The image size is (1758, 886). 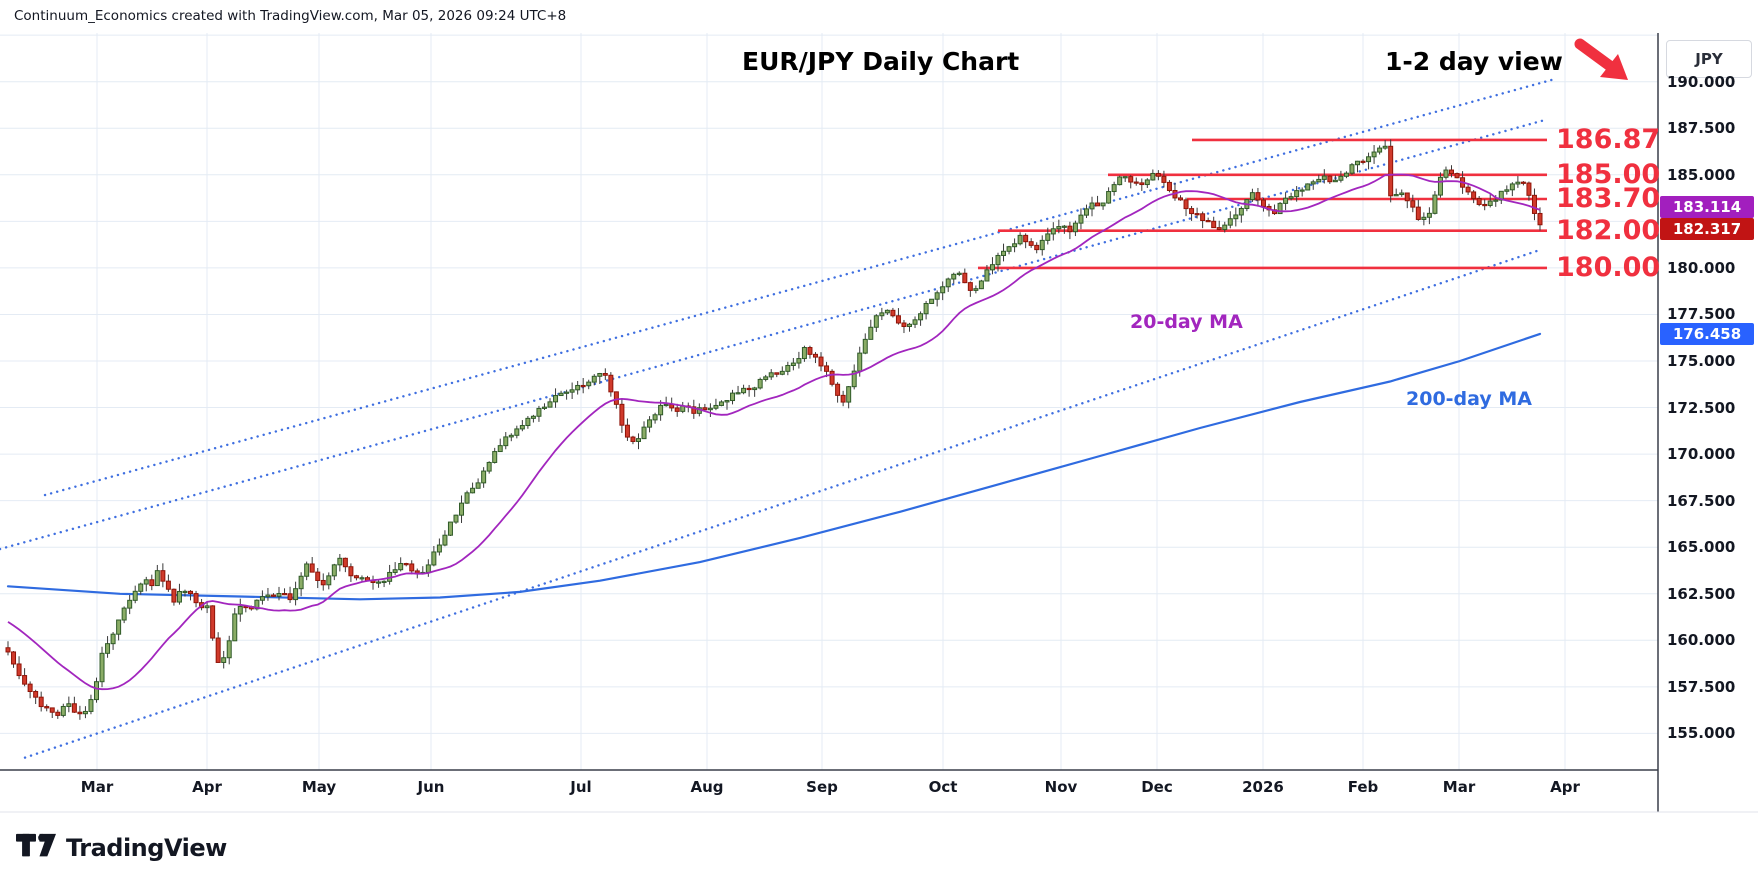 I want to click on price-axis-label: 170.000, so click(x=1701, y=454).